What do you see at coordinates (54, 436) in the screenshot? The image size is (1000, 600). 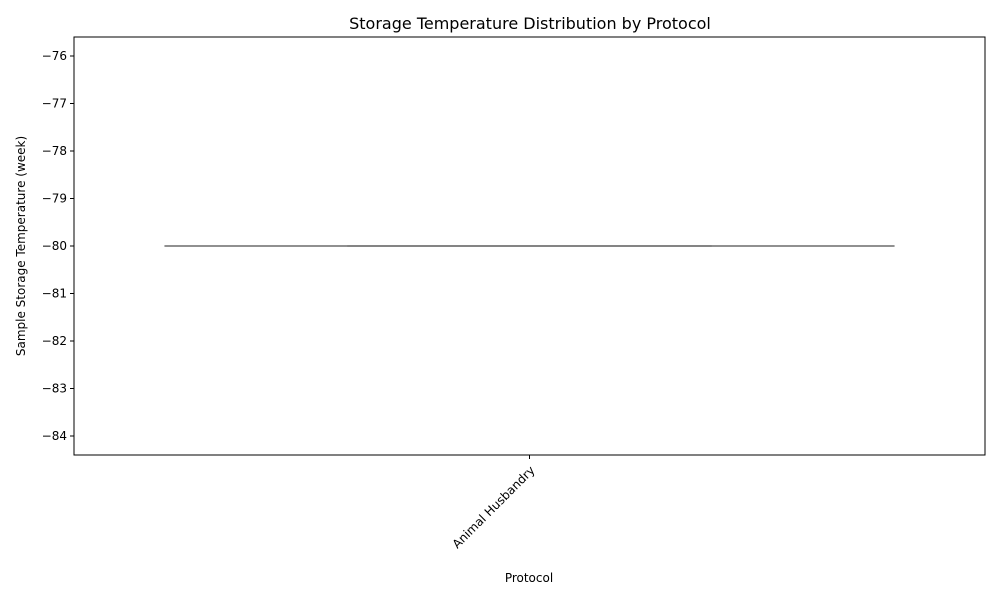 I see `y-tick-label: −84` at bounding box center [54, 436].